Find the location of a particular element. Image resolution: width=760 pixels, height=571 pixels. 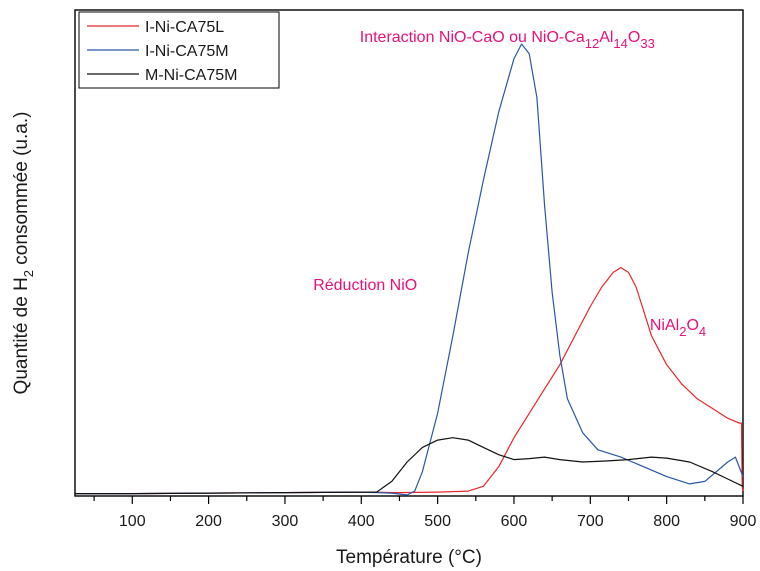

x-tick-label: 100 is located at coordinates (132, 521).